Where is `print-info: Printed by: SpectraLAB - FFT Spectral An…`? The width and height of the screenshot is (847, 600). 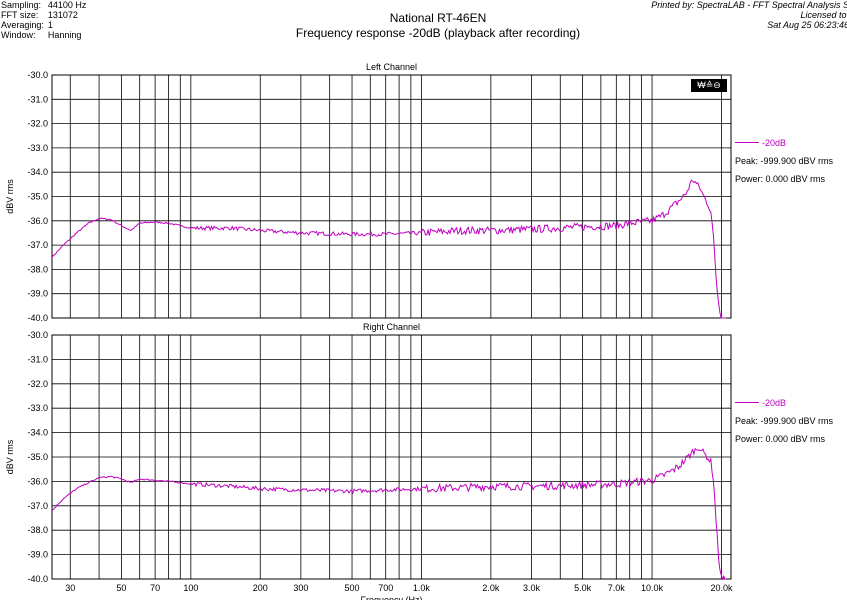
print-info: Printed by: SpectraLAB - FFT Spectral An… is located at coordinates (749, 15).